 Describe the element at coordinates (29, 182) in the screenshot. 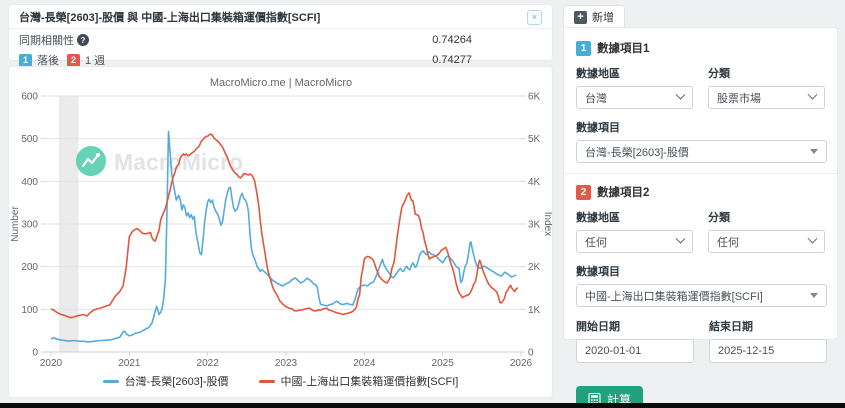

I see `y-left-tick-label: 400` at that location.